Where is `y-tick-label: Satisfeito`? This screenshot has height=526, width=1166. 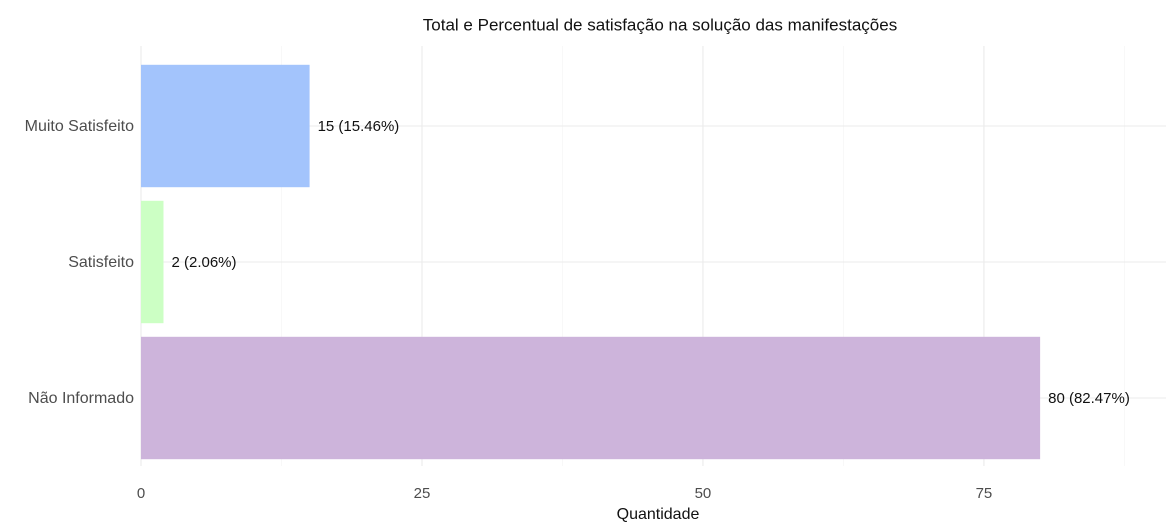 y-tick-label: Satisfeito is located at coordinates (101, 262).